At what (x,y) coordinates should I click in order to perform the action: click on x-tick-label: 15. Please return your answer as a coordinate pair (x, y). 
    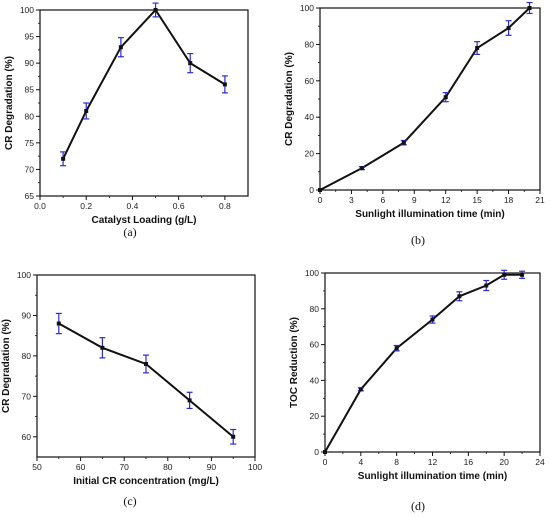
    Looking at the image, I should click on (477, 200).